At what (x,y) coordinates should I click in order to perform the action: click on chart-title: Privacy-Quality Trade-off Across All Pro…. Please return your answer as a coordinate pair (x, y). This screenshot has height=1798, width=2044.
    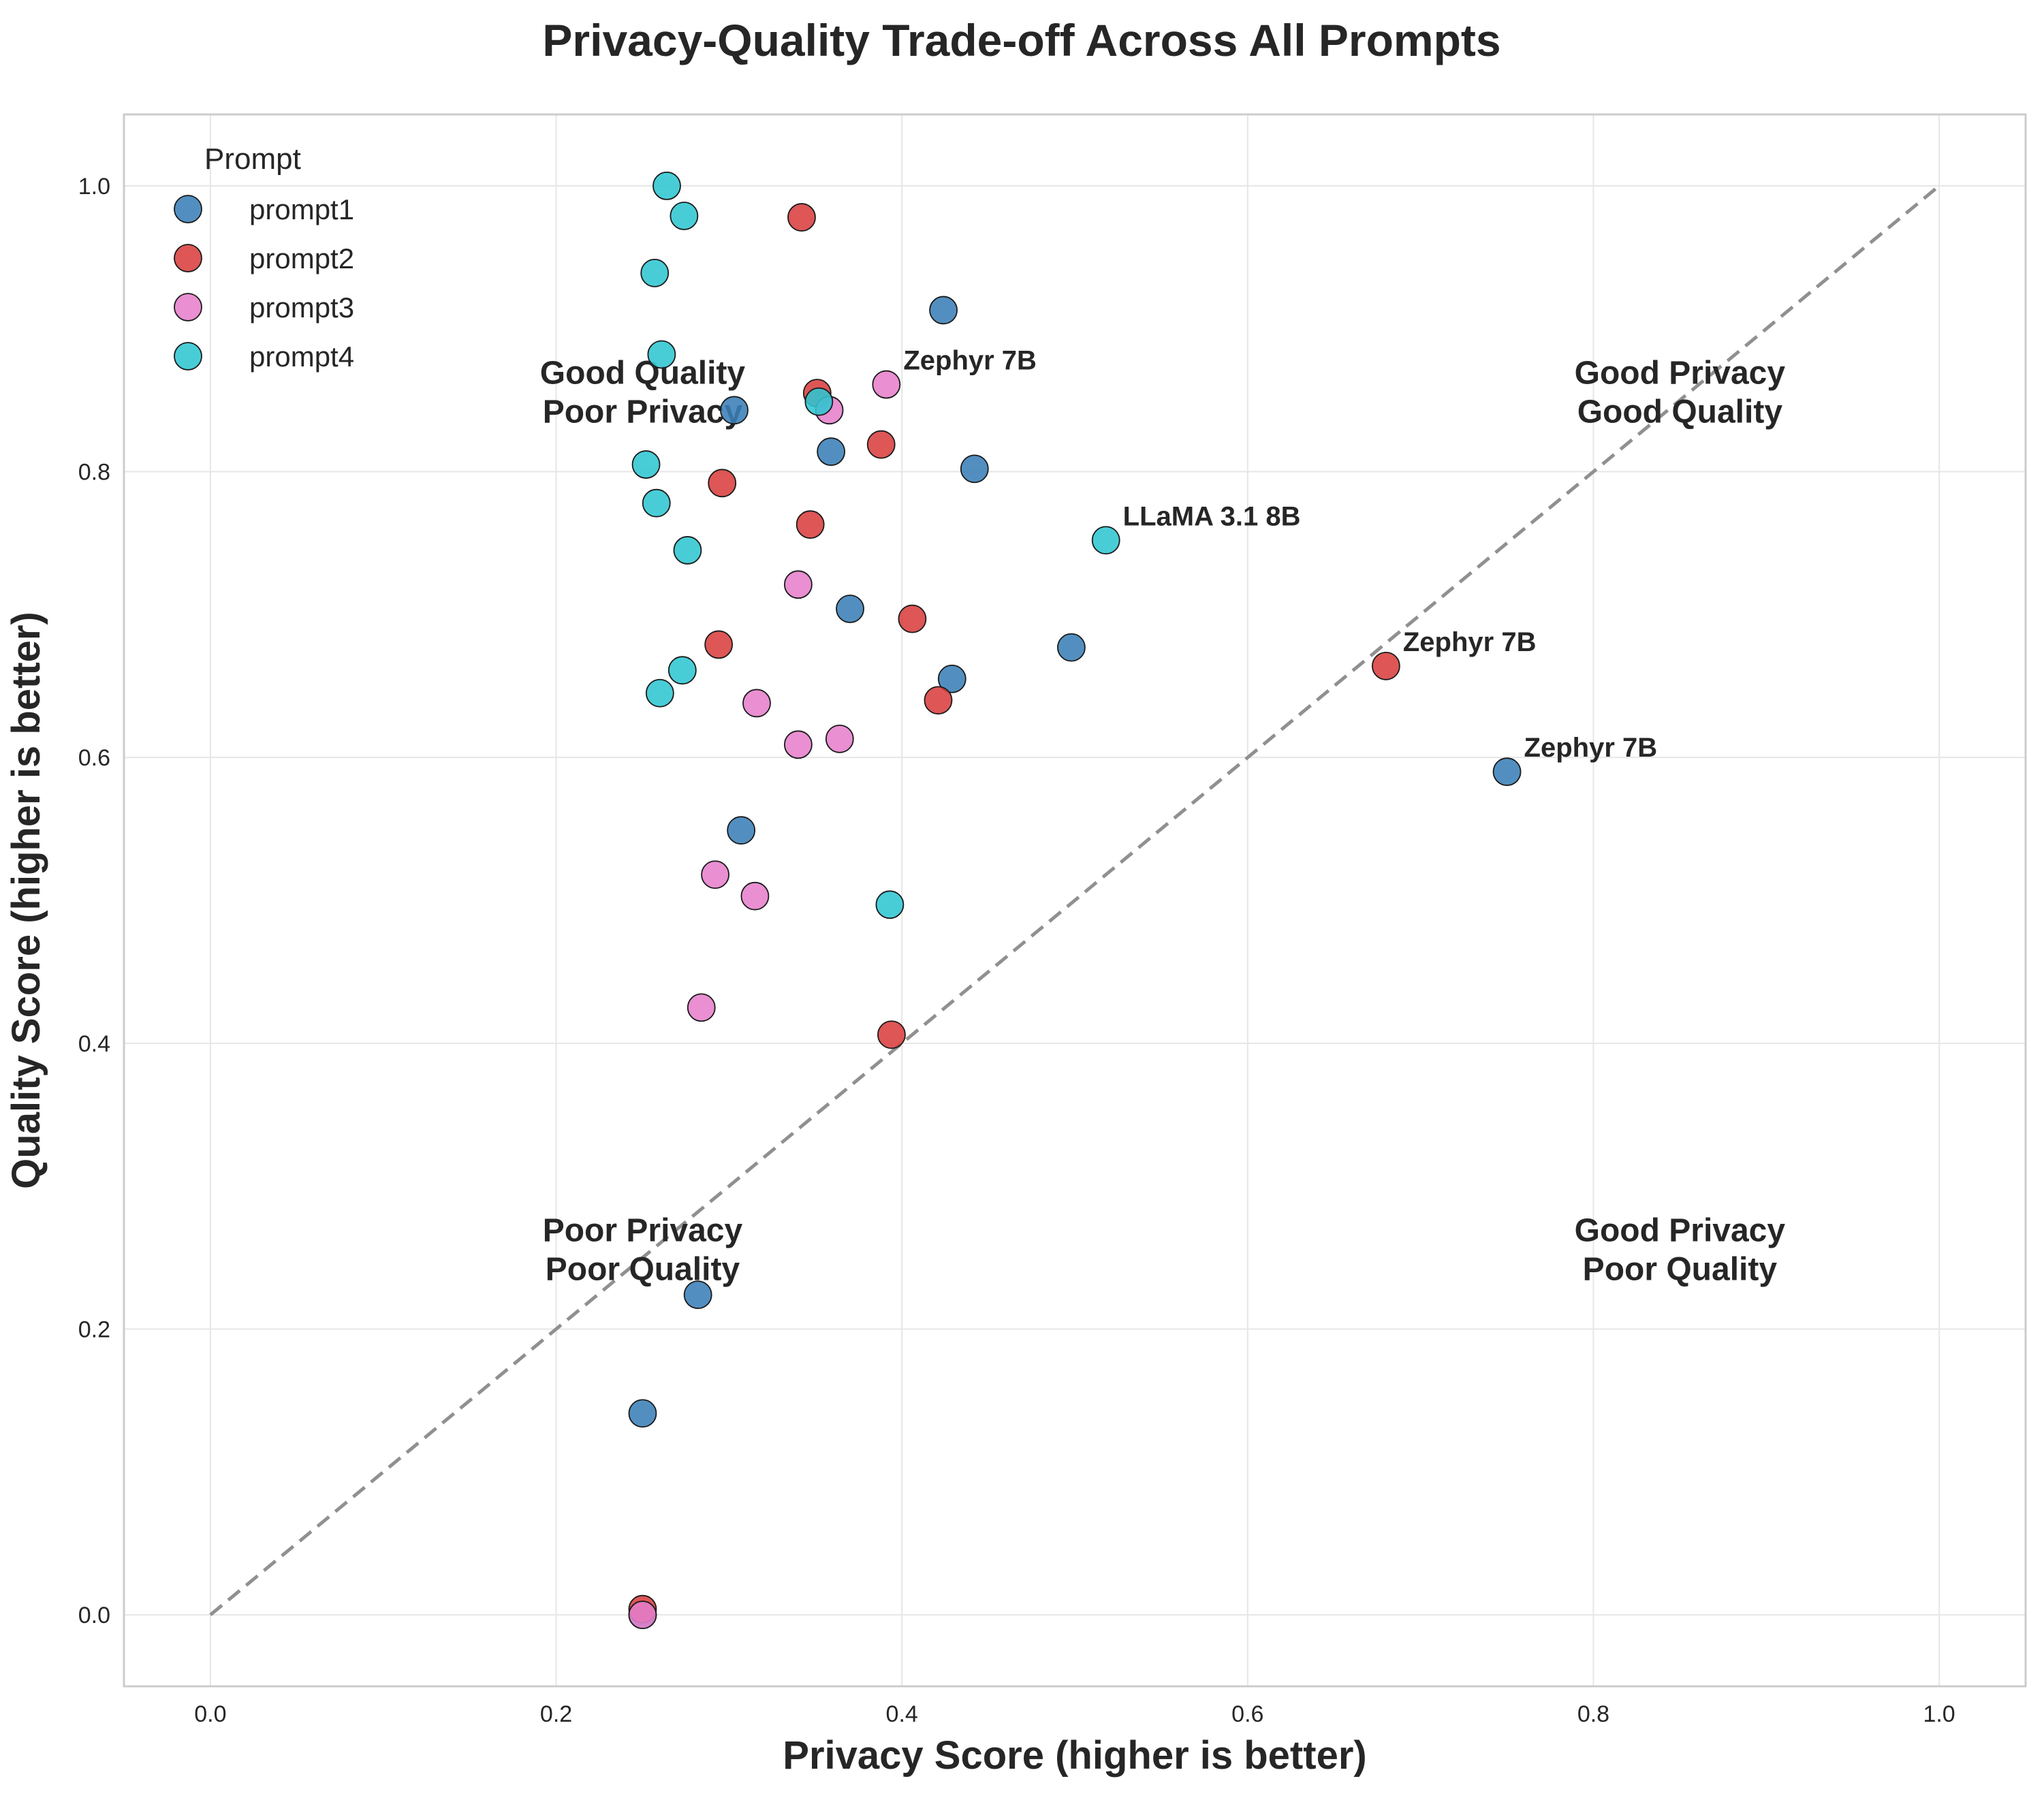
    Looking at the image, I should click on (1021, 40).